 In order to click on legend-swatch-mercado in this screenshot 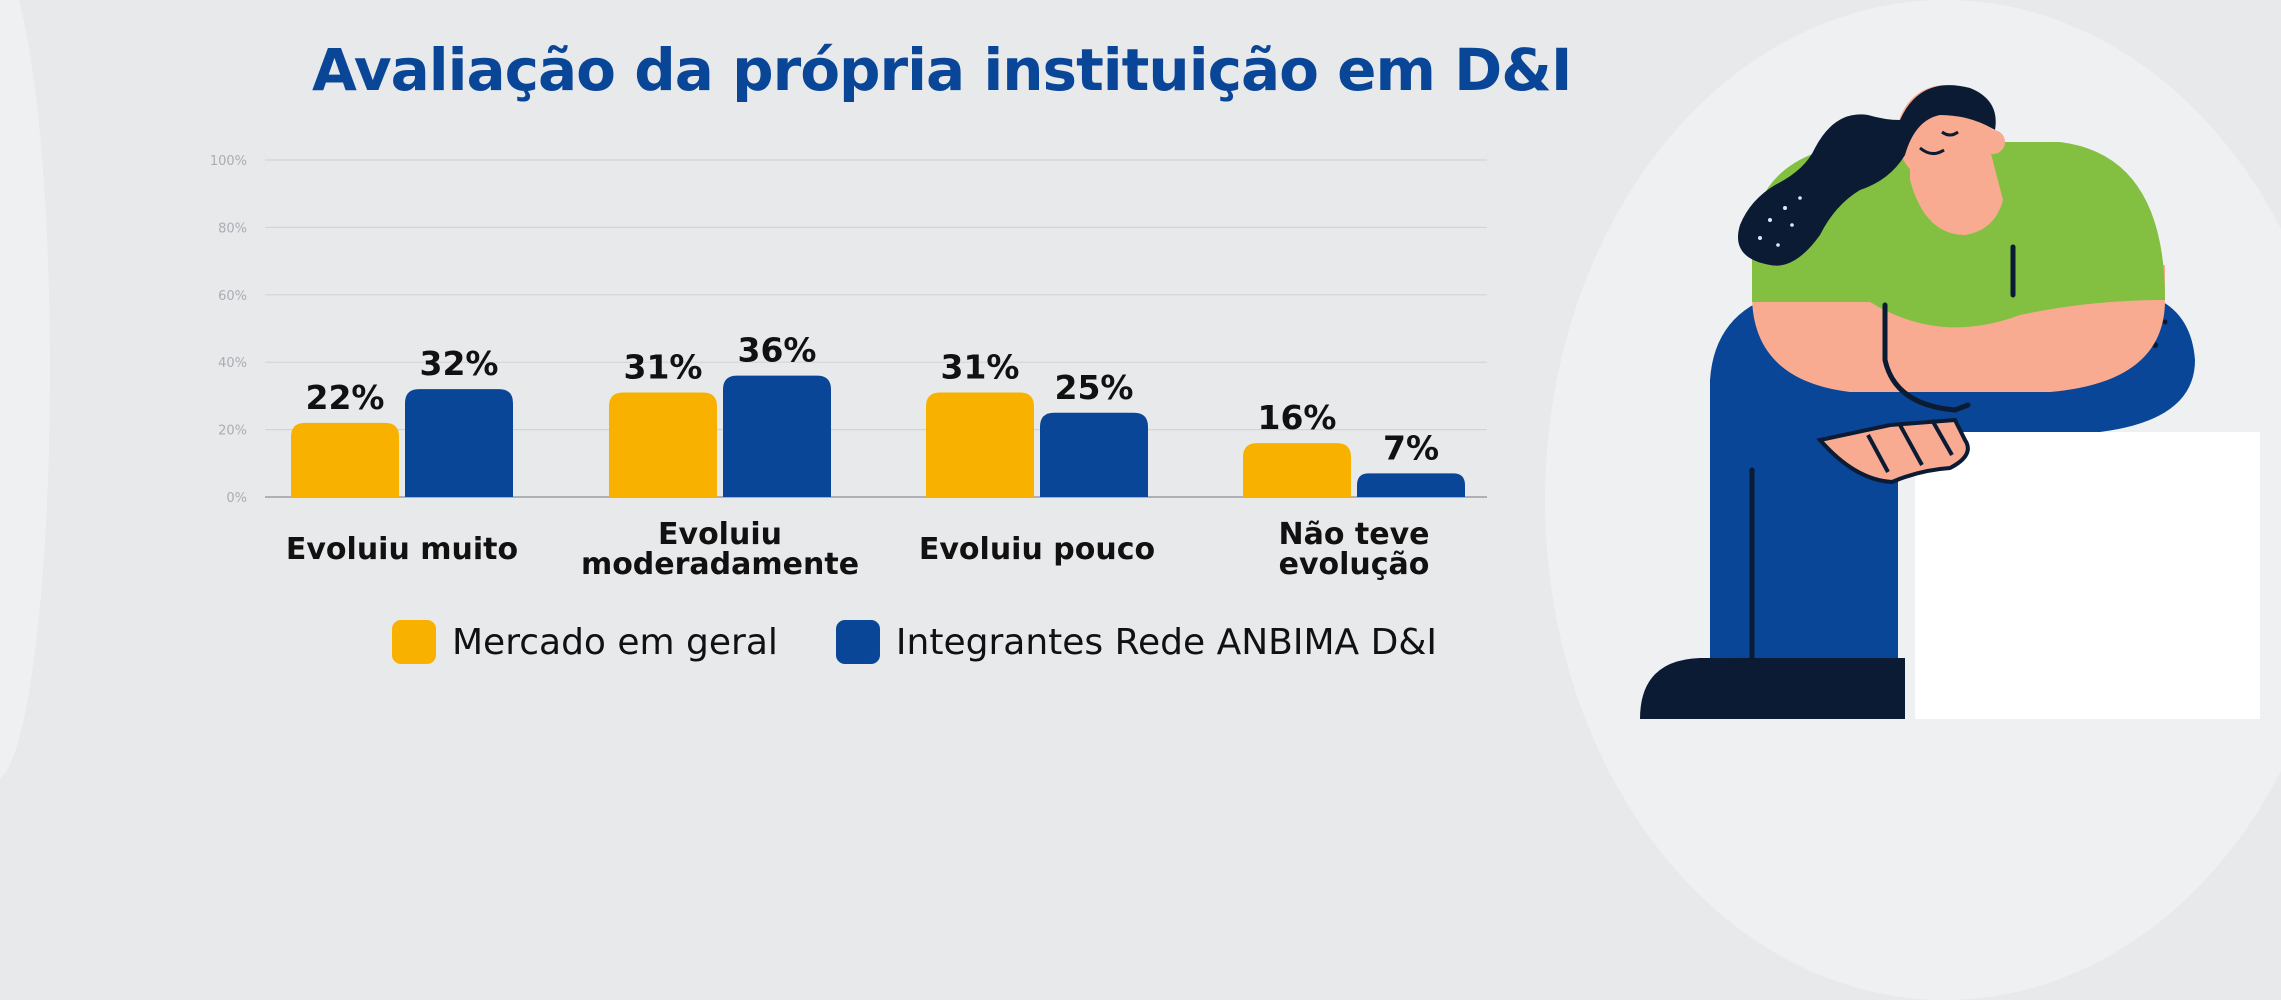, I will do `click(414, 642)`.